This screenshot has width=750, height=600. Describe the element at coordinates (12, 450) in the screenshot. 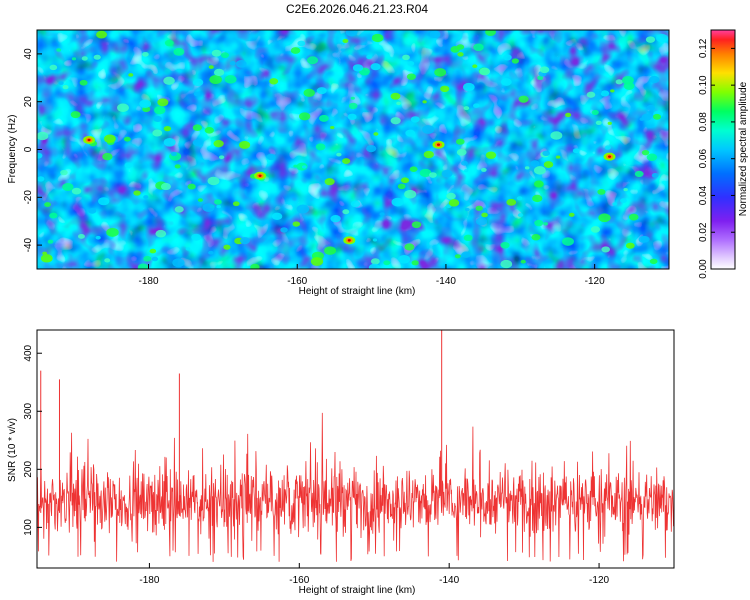

I see `snr-y-axis-label: SNR (10 * v/v)` at that location.